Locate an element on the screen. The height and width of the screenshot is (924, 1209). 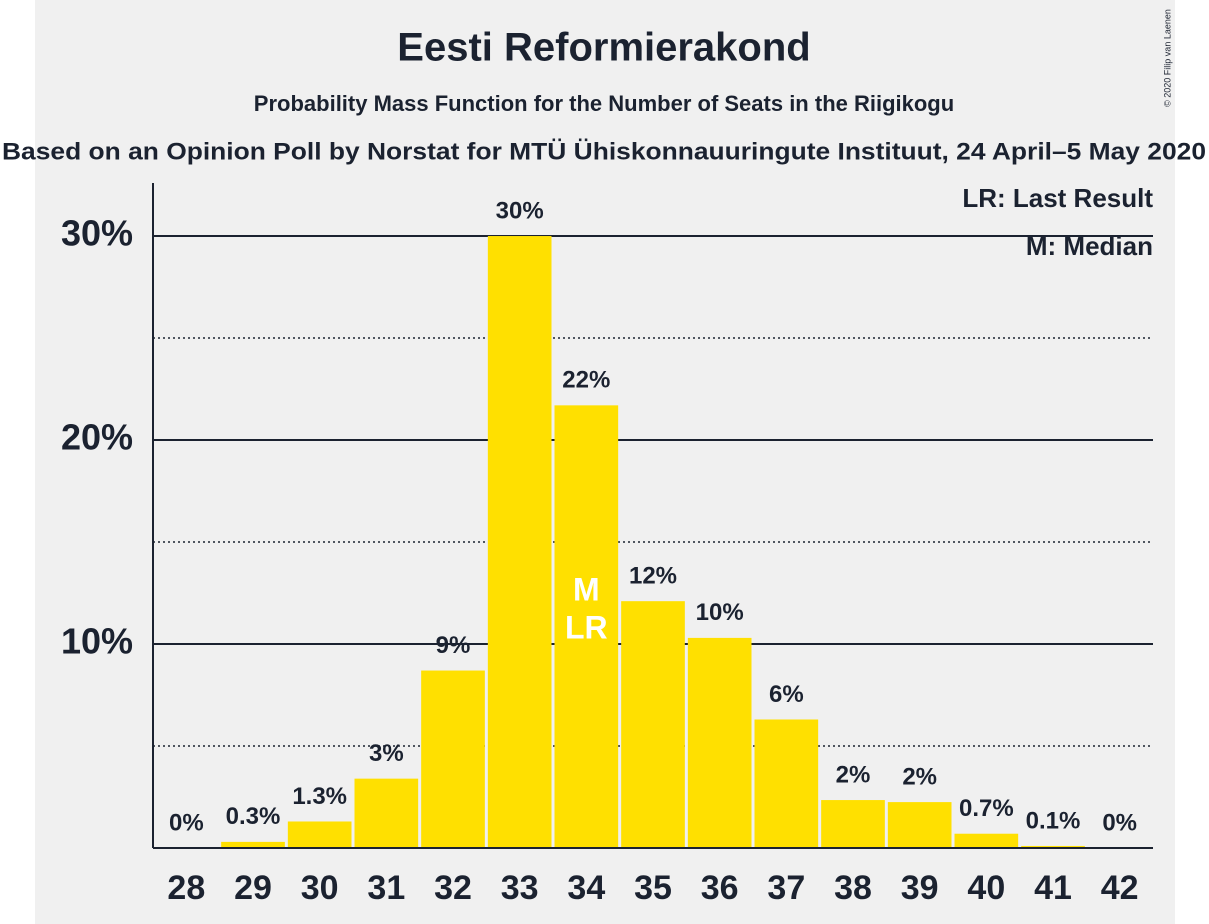
value-label: 1.3% is located at coordinates (319, 796).